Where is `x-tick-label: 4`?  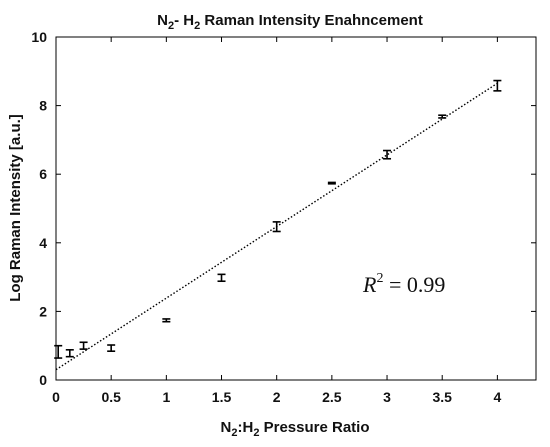 x-tick-label: 4 is located at coordinates (497, 397).